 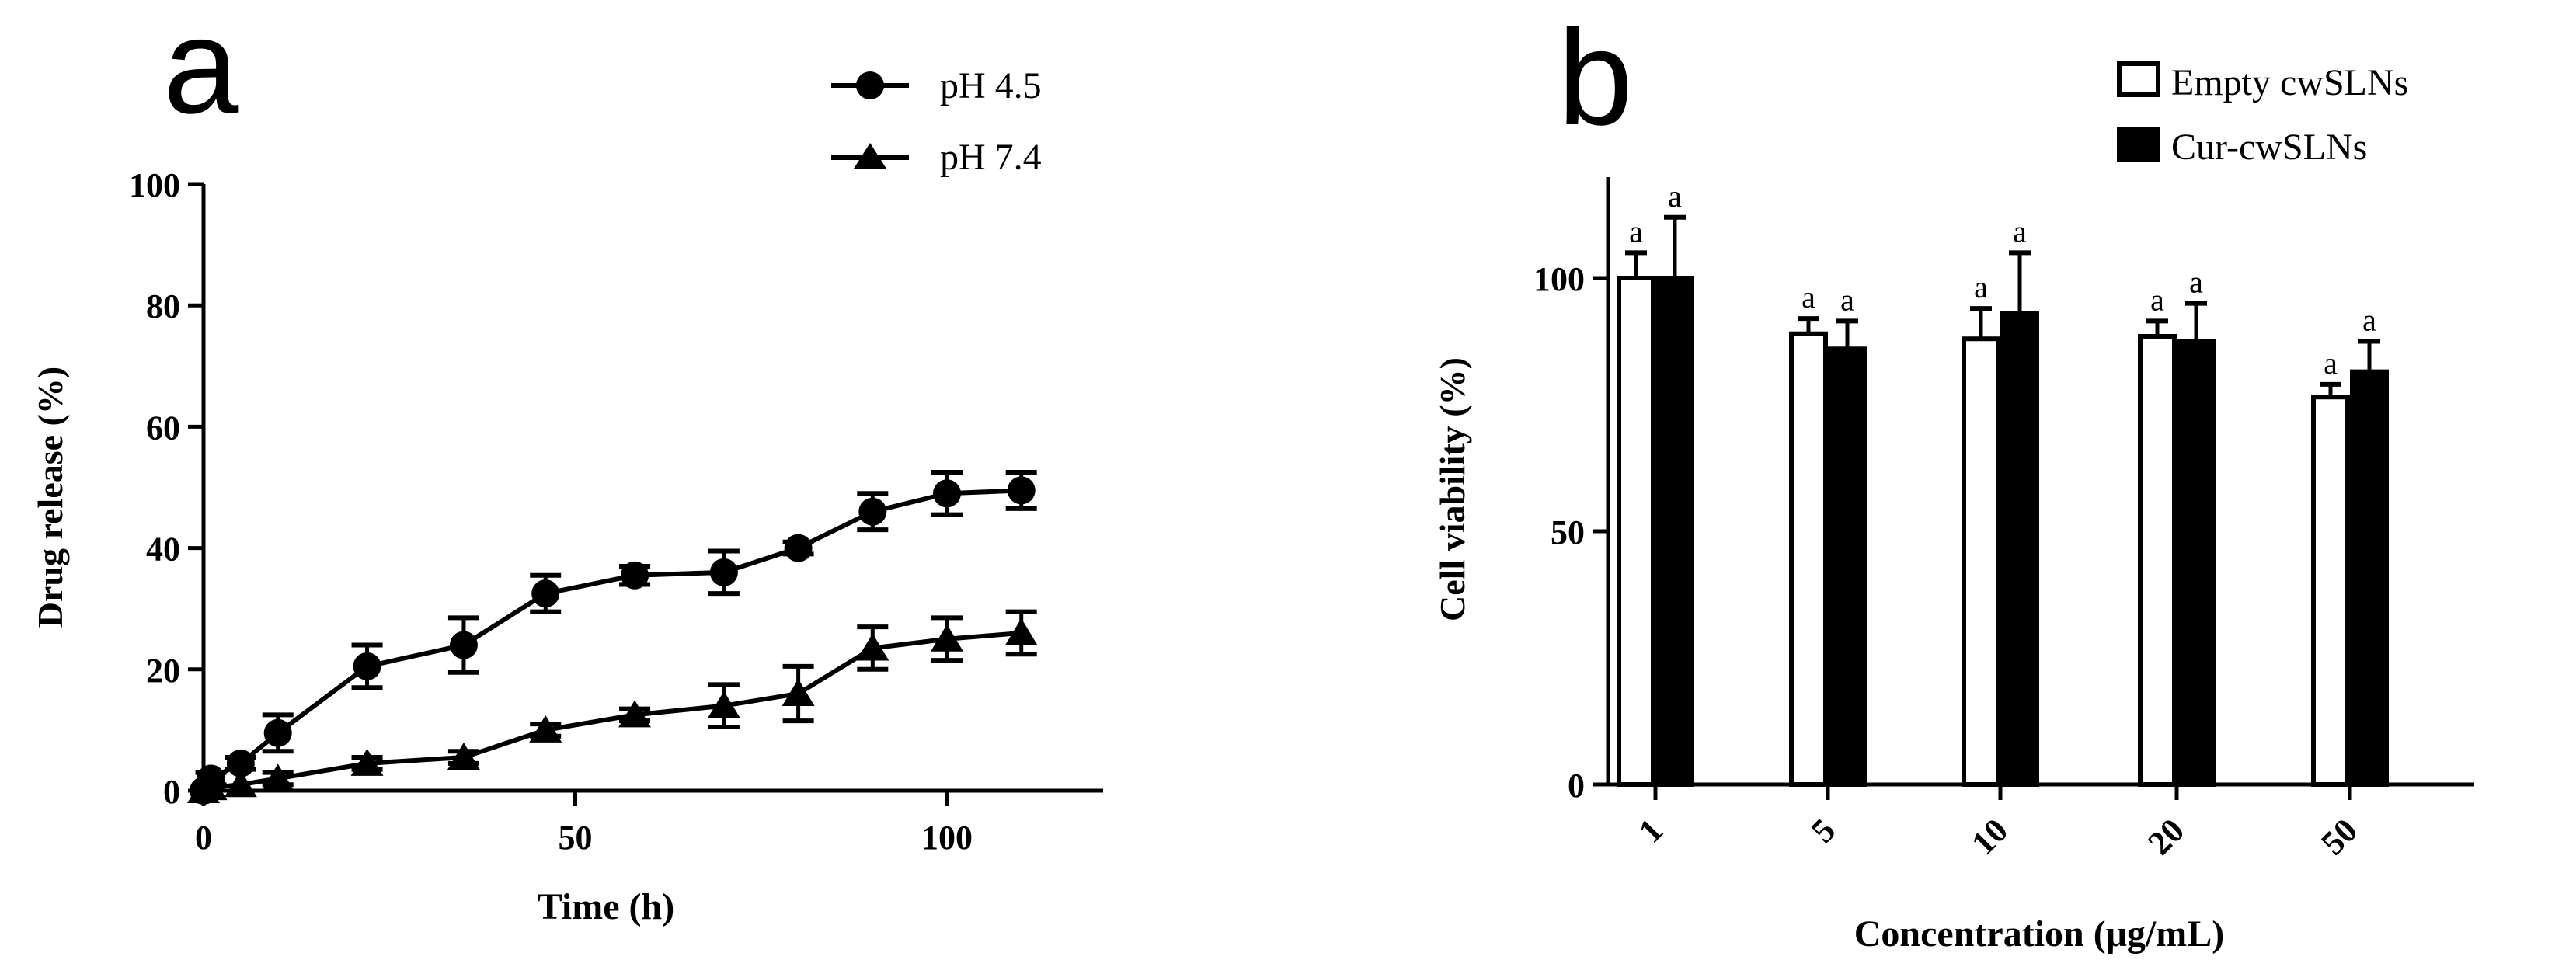 What do you see at coordinates (163, 306) in the screenshot?
I see `y-tick-label: 80` at bounding box center [163, 306].